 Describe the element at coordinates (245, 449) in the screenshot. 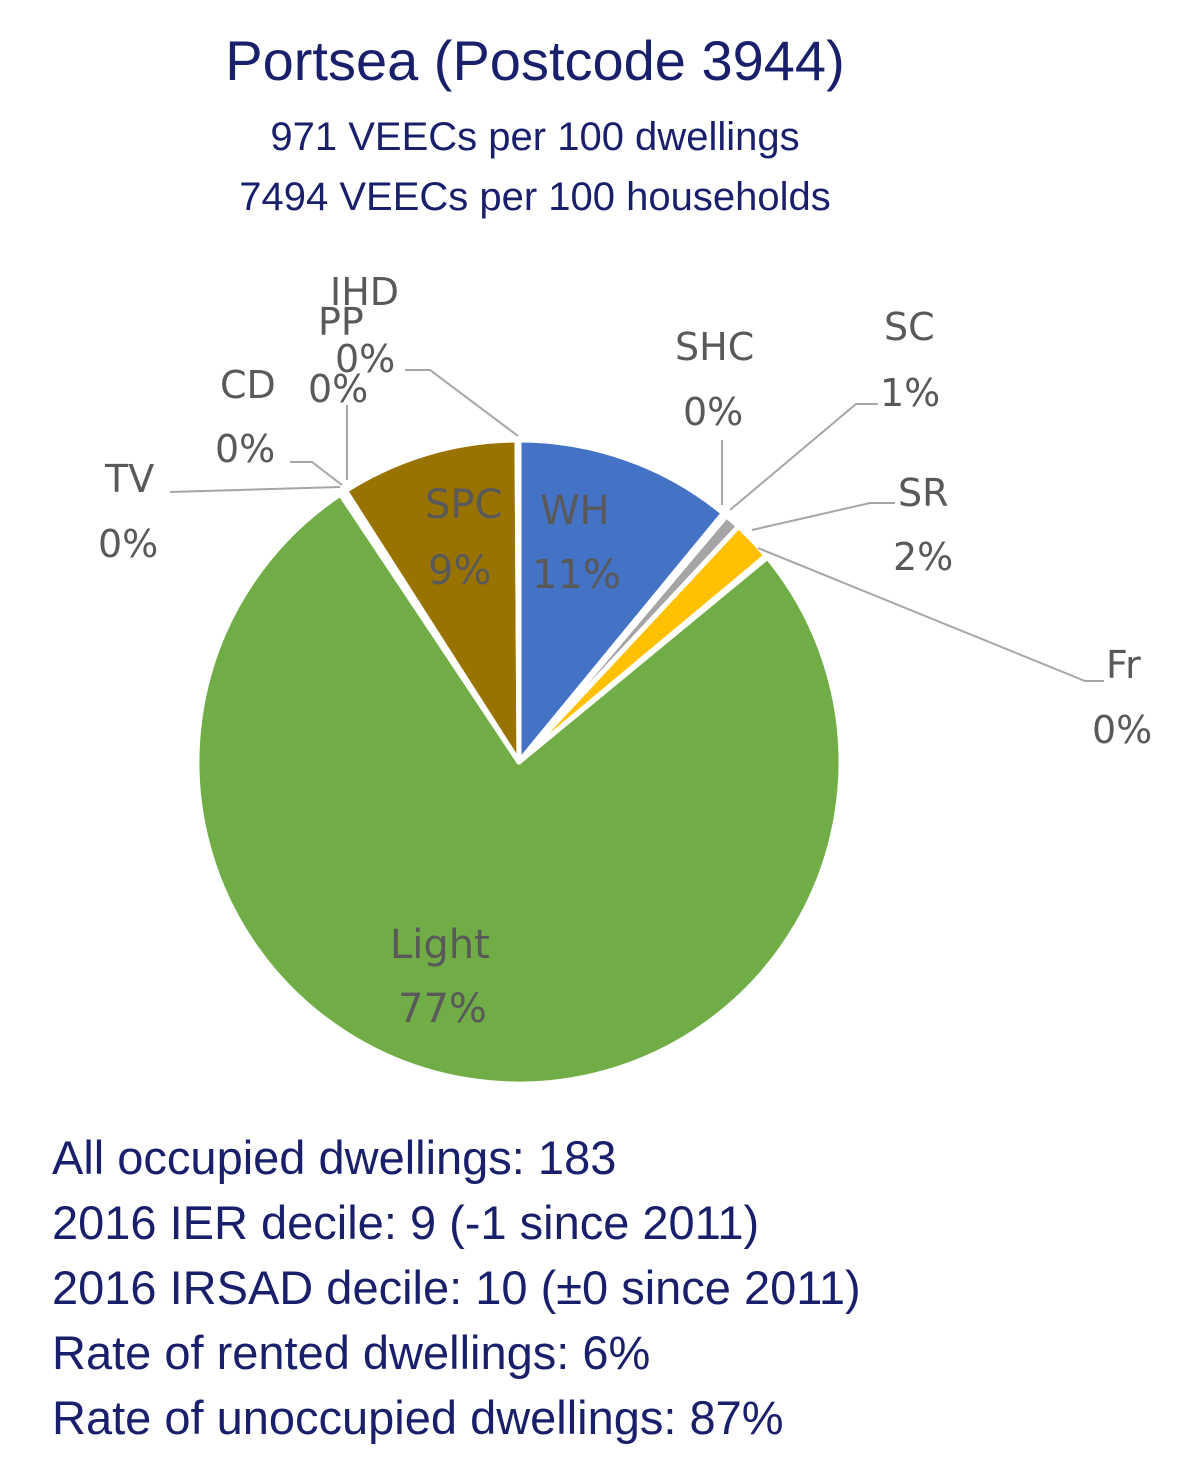

I see `slice-label-cd-pct: 0%` at that location.